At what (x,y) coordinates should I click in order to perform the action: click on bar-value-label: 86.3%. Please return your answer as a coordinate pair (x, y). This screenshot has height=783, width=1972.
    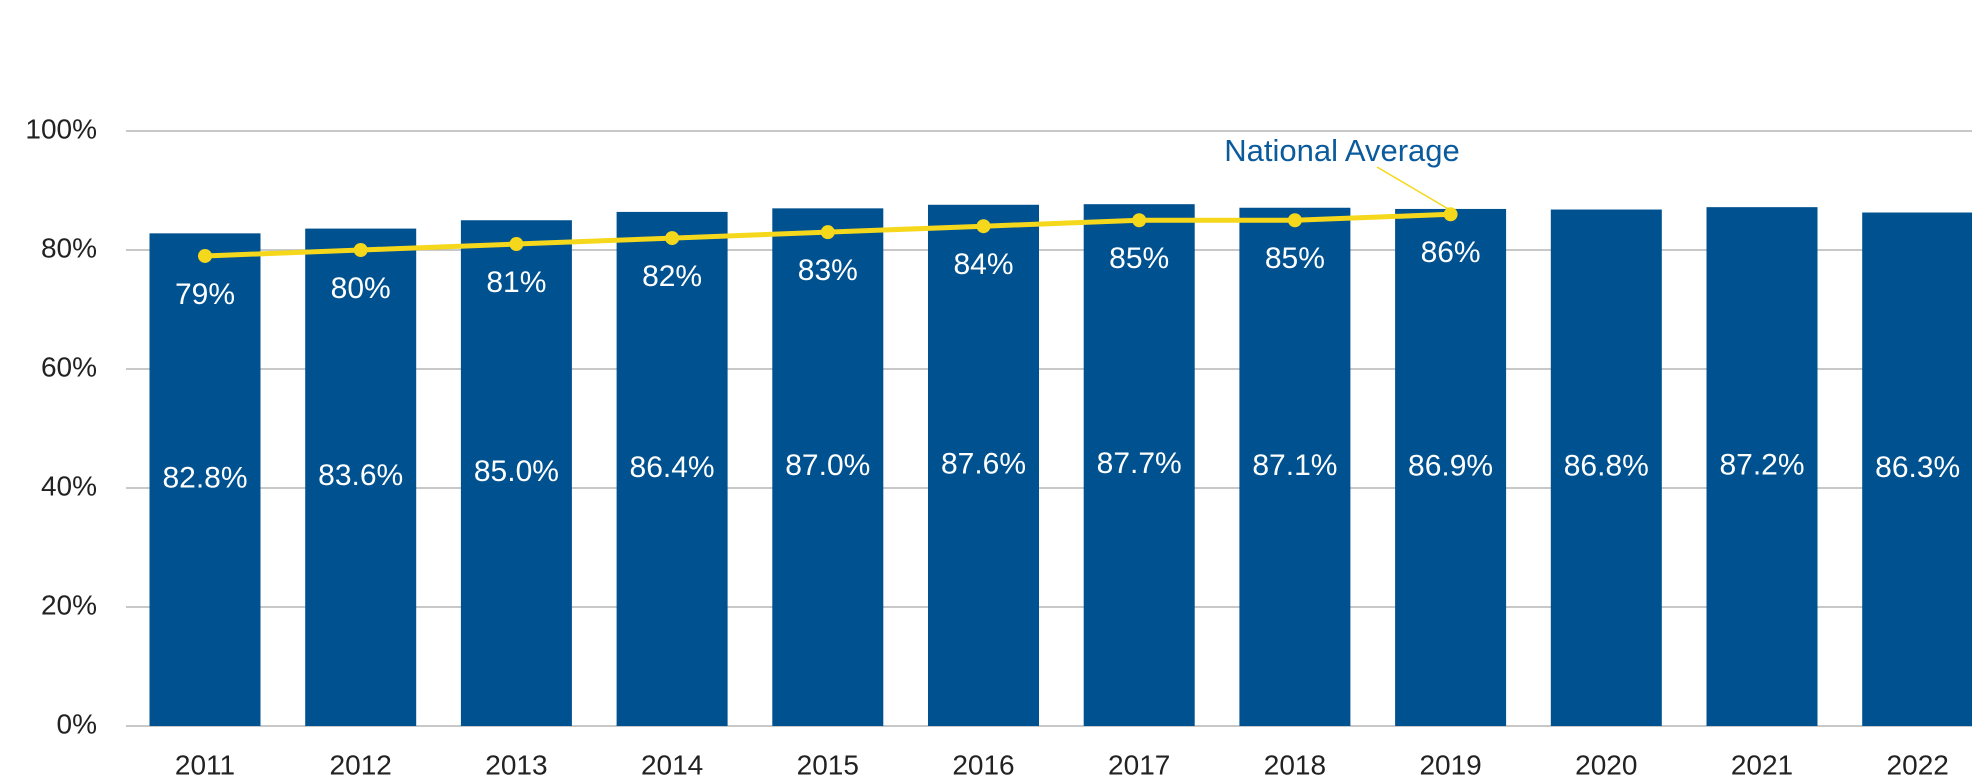
    Looking at the image, I should click on (1917, 467).